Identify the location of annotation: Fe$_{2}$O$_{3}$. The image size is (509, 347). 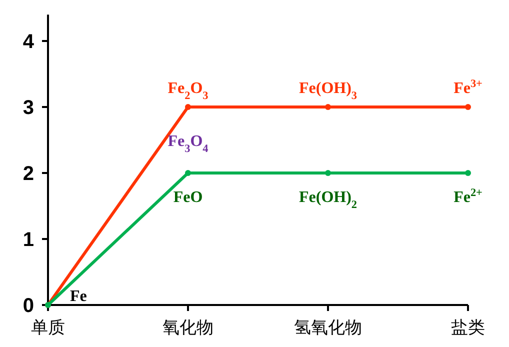
(188, 91).